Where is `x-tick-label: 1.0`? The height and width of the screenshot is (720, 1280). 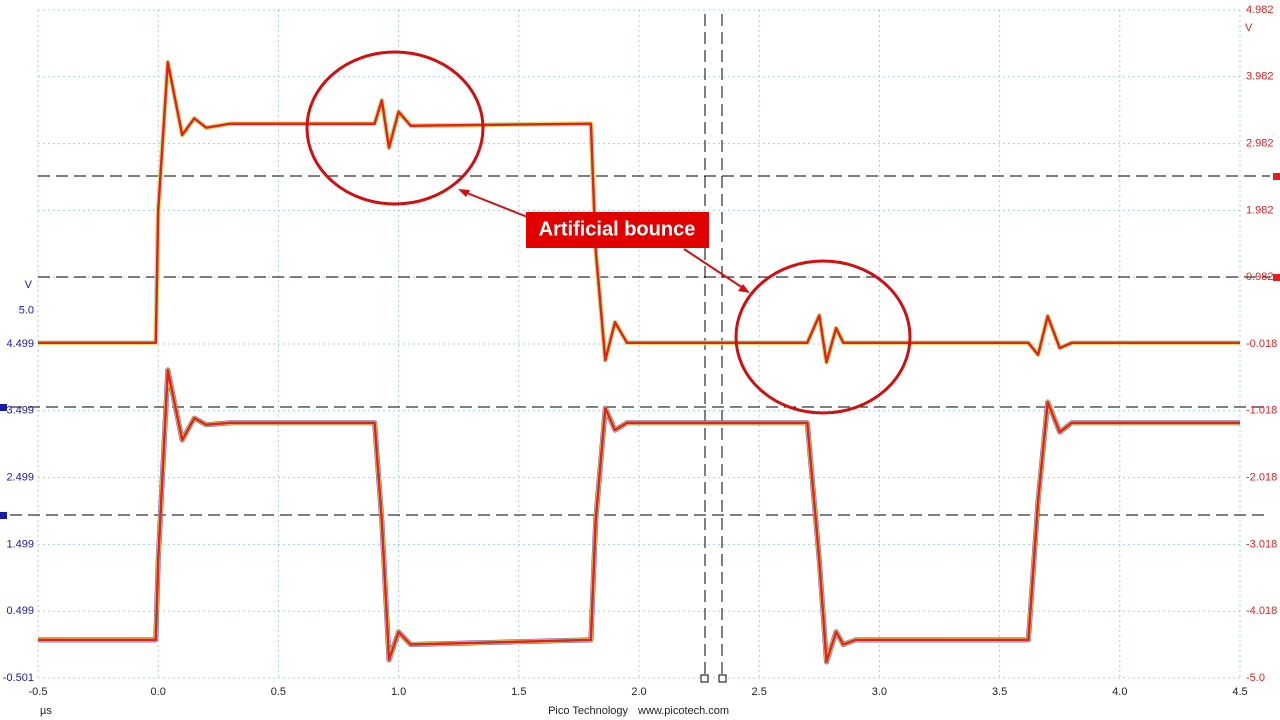
x-tick-label: 1.0 is located at coordinates (398, 692).